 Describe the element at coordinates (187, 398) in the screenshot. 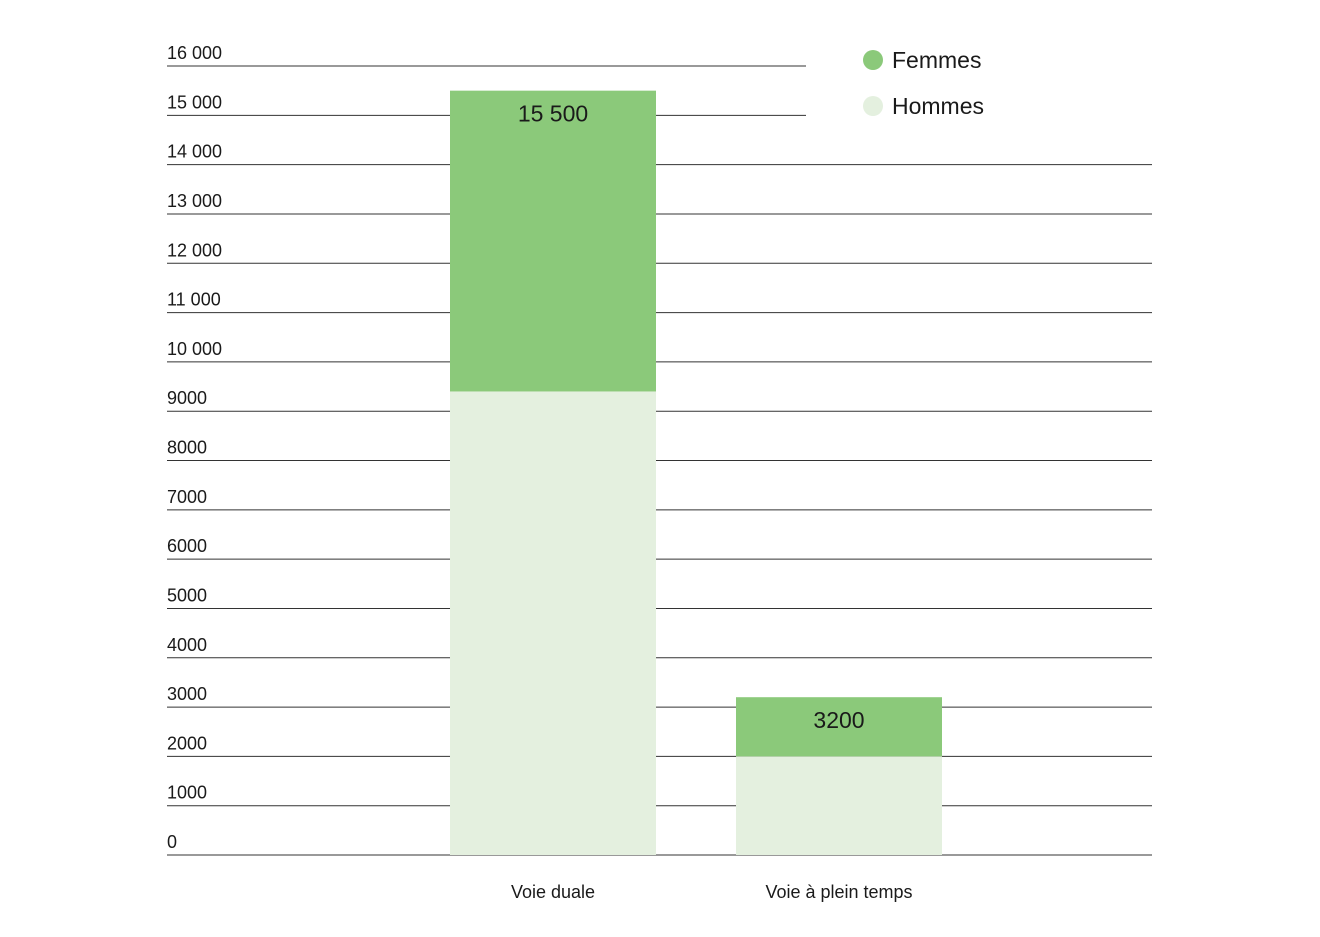

I see `y-tick-label-9000: 9000` at that location.